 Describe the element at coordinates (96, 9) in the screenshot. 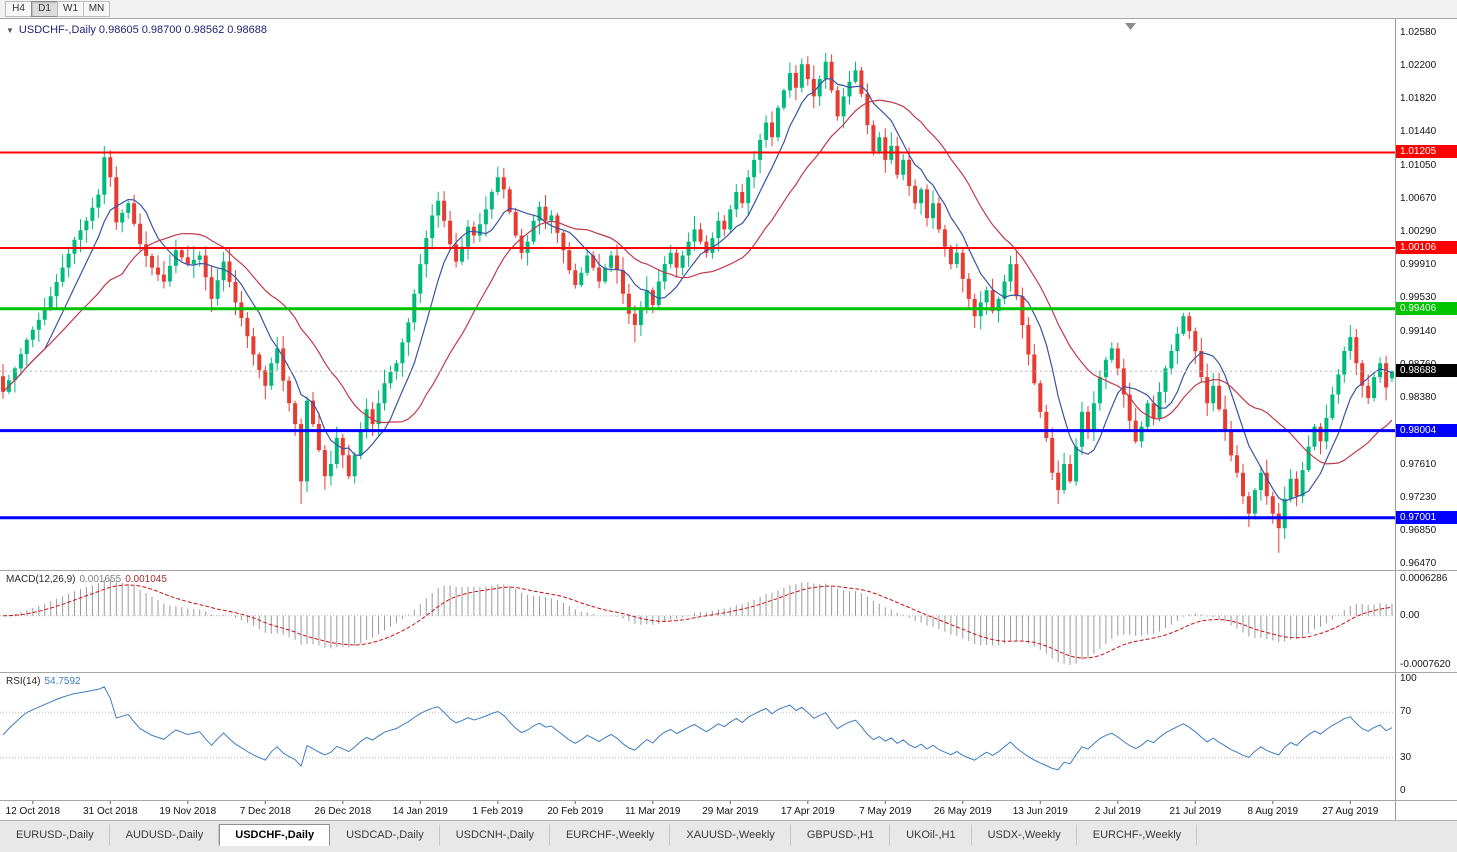

I see `timeframe-button-mn: MN` at that location.